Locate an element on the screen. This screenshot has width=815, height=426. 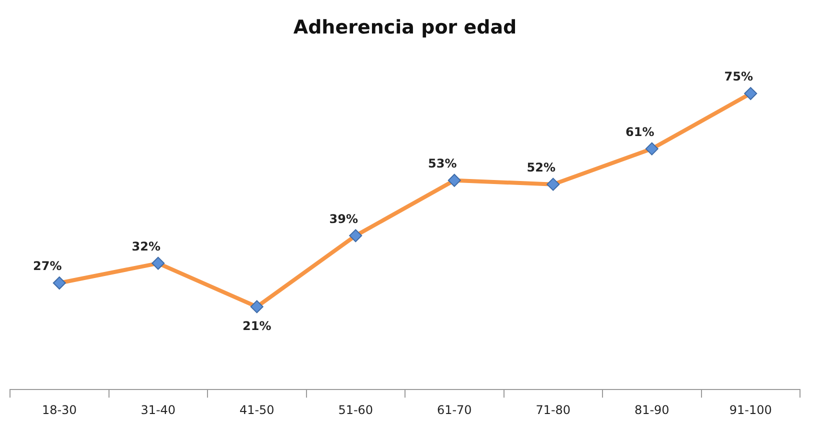
x-tick-label: 18-30 is located at coordinates (59, 409).